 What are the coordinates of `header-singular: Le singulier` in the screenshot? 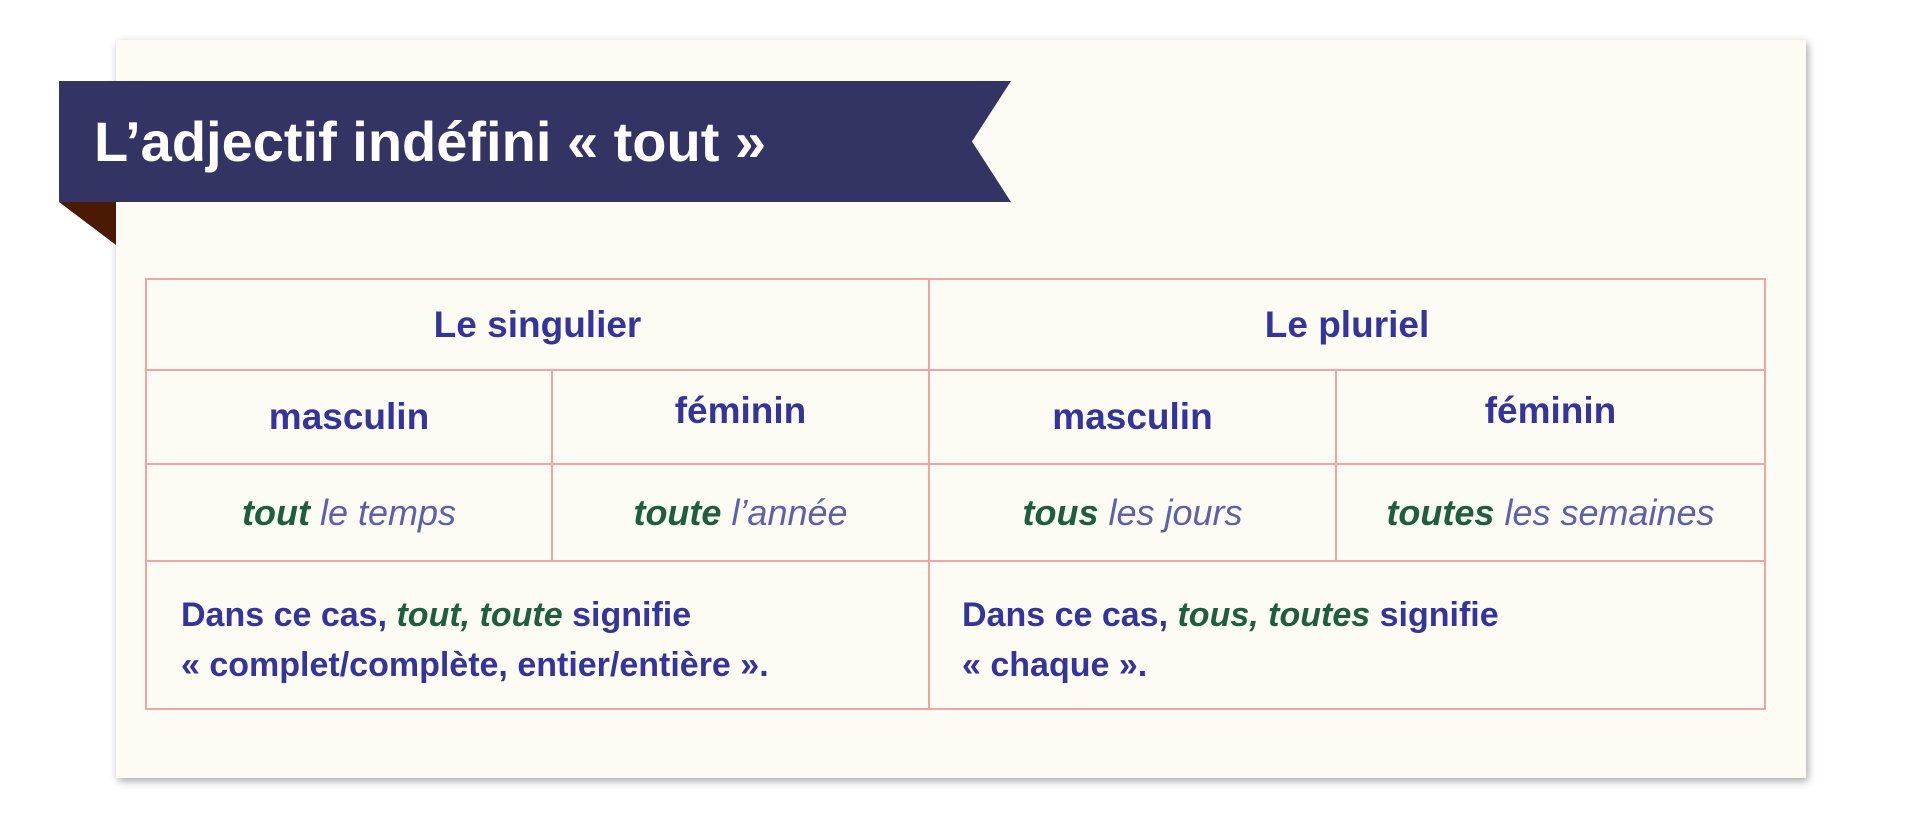 It's located at (537, 324).